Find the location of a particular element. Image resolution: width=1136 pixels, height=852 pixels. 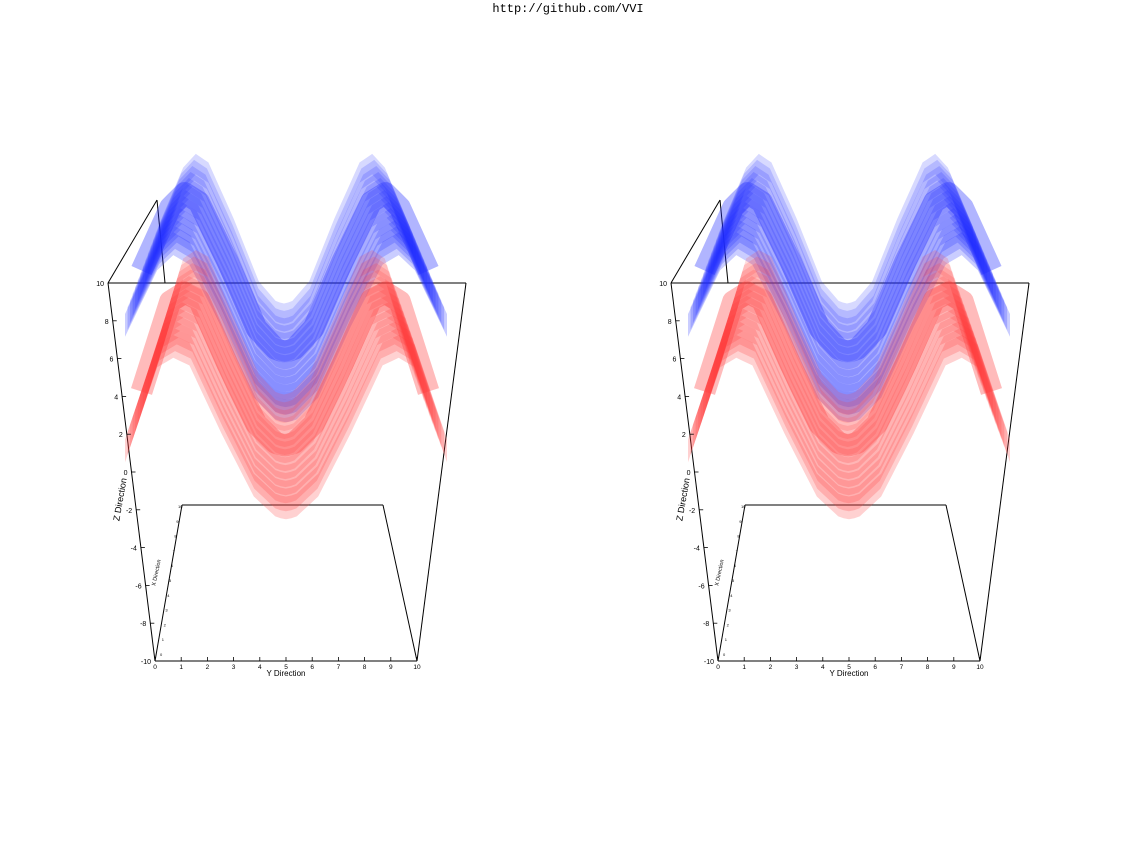

z-tick-label: 2 is located at coordinates (121, 435).